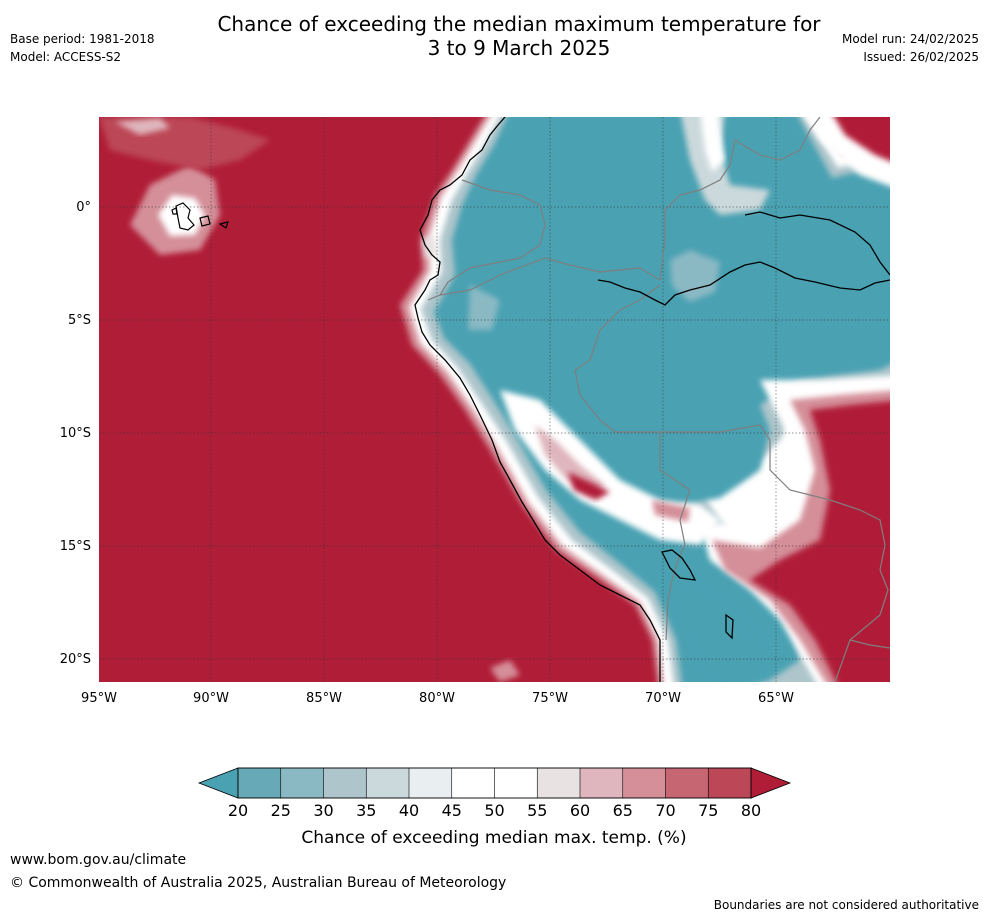 The width and height of the screenshot is (988, 919). I want to click on north-ridge-white, so click(712, 144).